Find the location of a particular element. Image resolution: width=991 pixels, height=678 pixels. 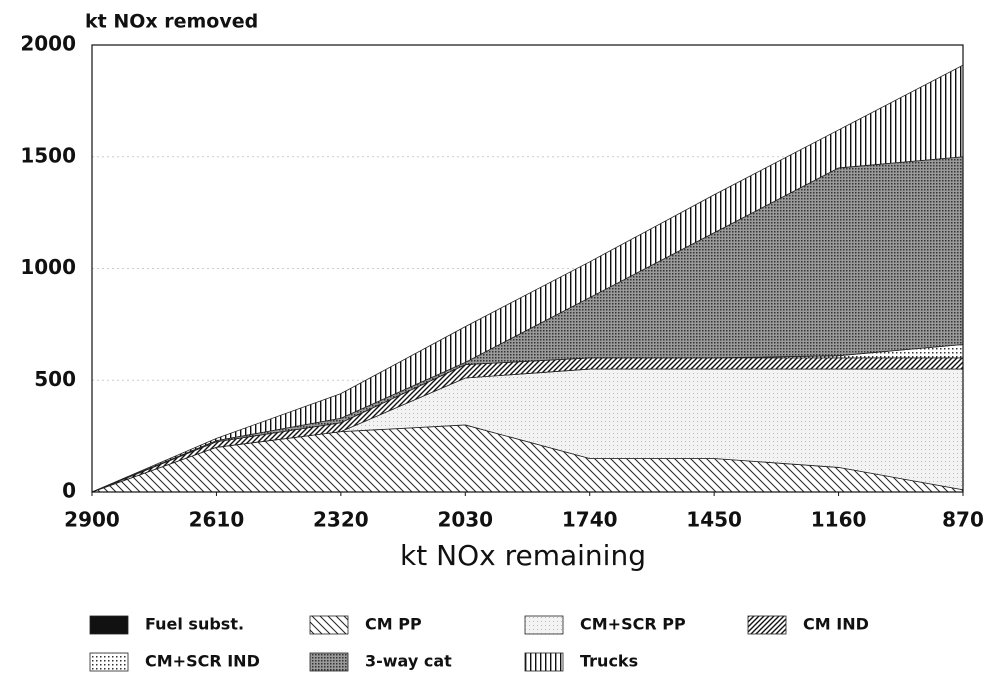

x-tick-label: 2900 is located at coordinates (92, 520).